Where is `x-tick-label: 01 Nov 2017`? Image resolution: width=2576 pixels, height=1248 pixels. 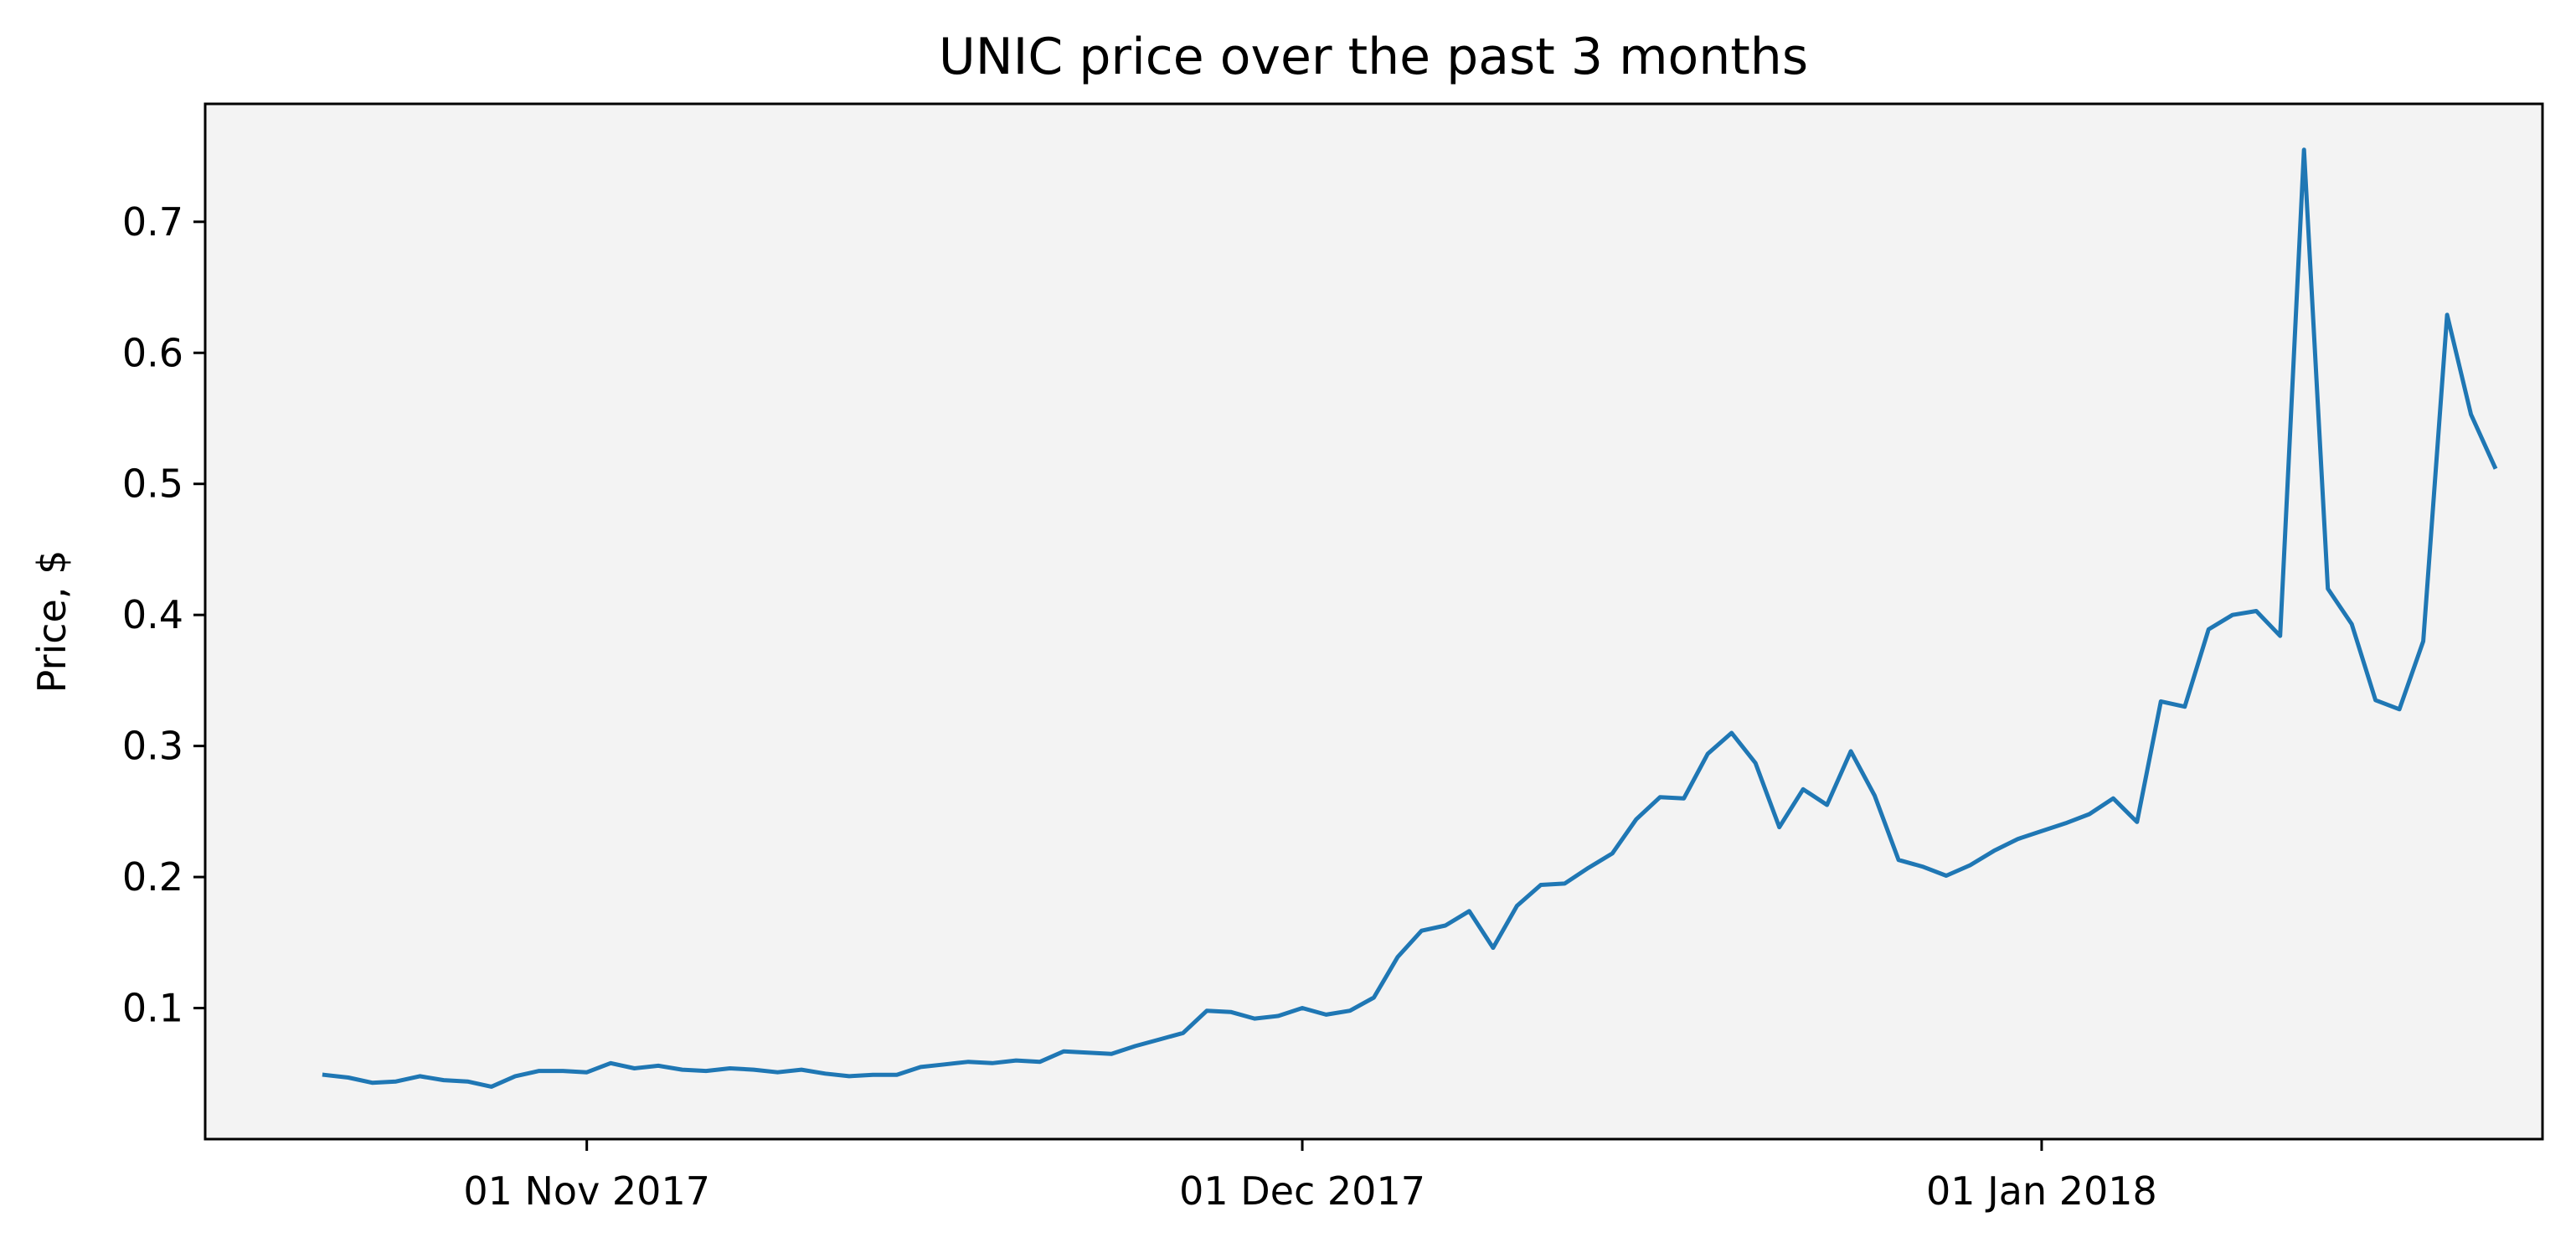
x-tick-label: 01 Nov 2017 is located at coordinates (586, 1191).